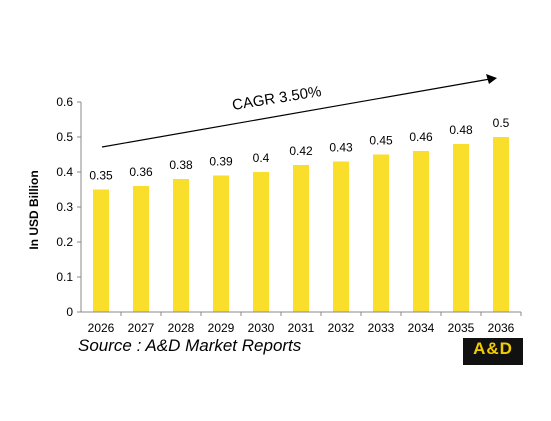  Describe the element at coordinates (64, 172) in the screenshot. I see `y-tick-label: 0.4` at that location.